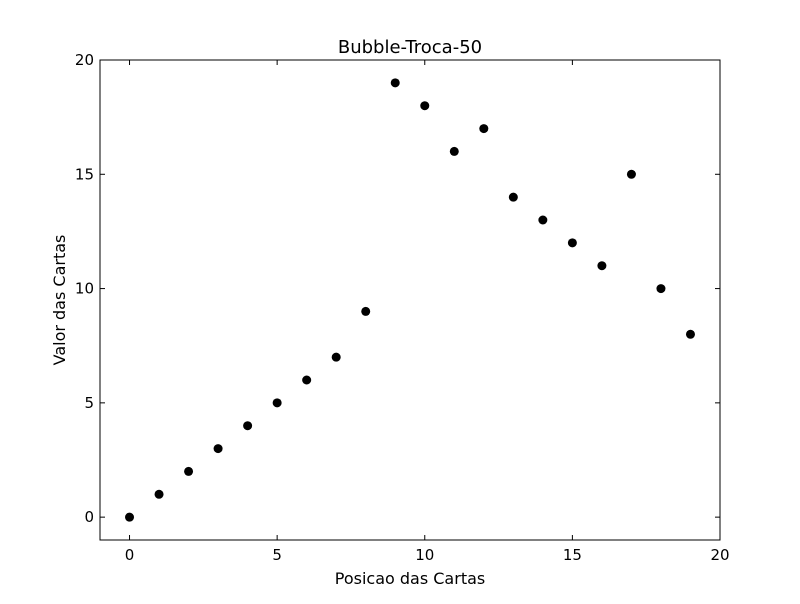  Describe the element at coordinates (424, 555) in the screenshot. I see `x-tick-label: 10` at that location.